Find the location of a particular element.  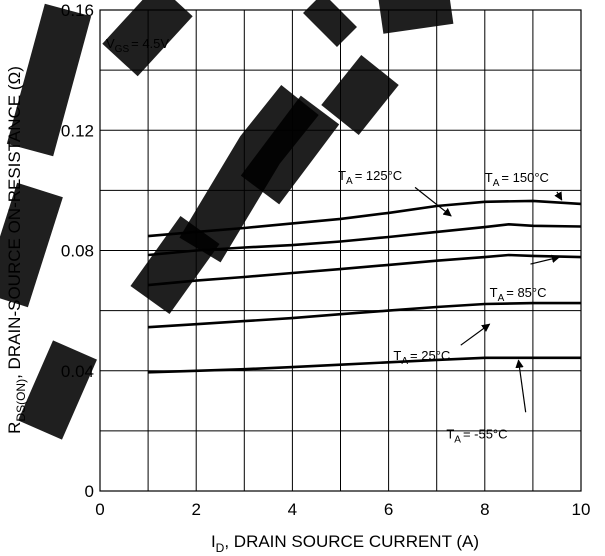

condition-label: VGS = 4.5V is located at coordinates (137, 45).